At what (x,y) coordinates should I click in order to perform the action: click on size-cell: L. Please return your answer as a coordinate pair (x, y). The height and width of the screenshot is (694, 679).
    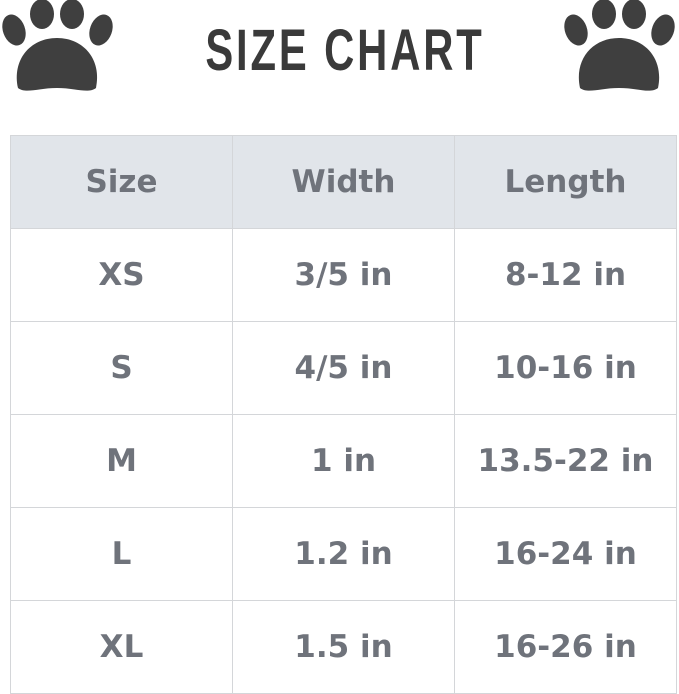
    Looking at the image, I should click on (121, 554).